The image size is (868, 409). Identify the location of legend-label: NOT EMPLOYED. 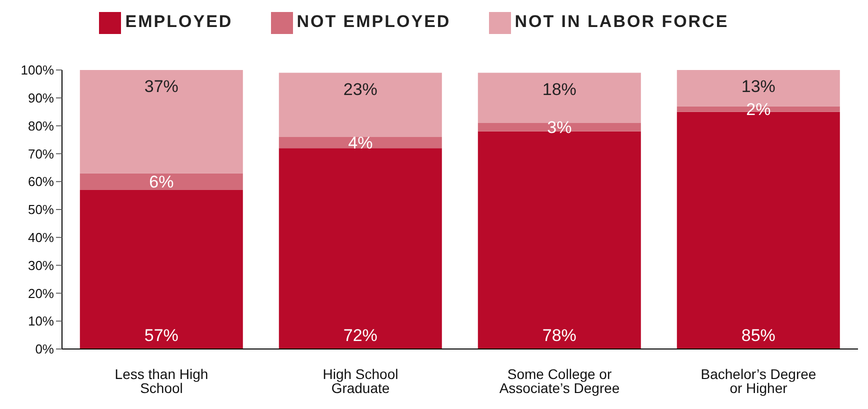
(373, 22).